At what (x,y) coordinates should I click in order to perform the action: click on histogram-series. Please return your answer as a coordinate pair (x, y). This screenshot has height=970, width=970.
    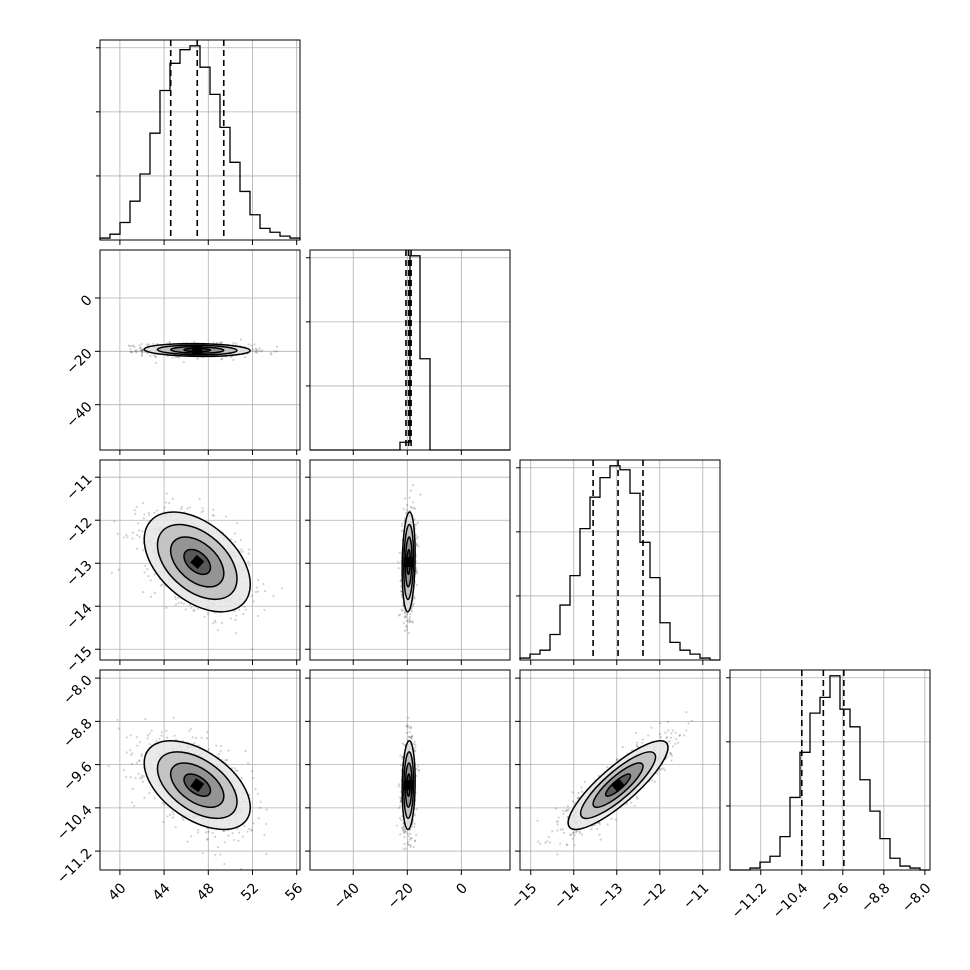
    Looking at the image, I should click on (200, 142).